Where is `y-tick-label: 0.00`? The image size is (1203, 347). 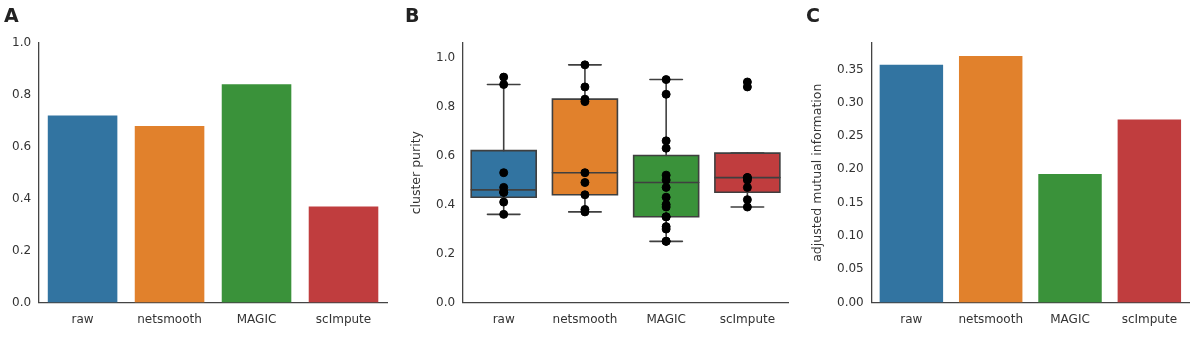 y-tick-label: 0.00 is located at coordinates (850, 301).